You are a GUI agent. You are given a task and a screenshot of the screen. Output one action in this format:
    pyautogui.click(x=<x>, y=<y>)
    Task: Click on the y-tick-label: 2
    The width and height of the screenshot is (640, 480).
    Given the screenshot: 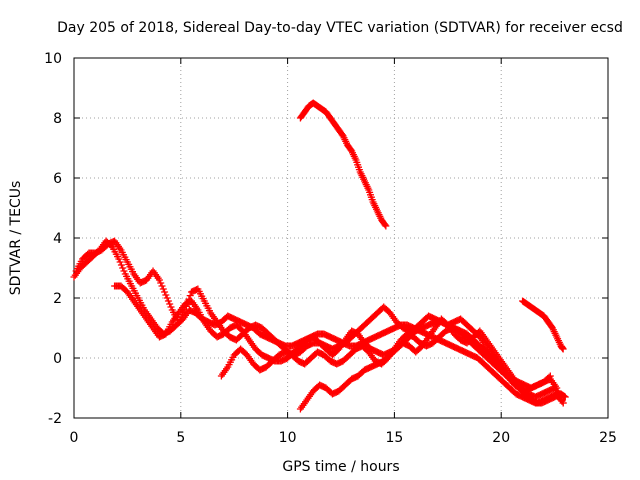 What is the action you would take?
    pyautogui.click(x=57, y=299)
    